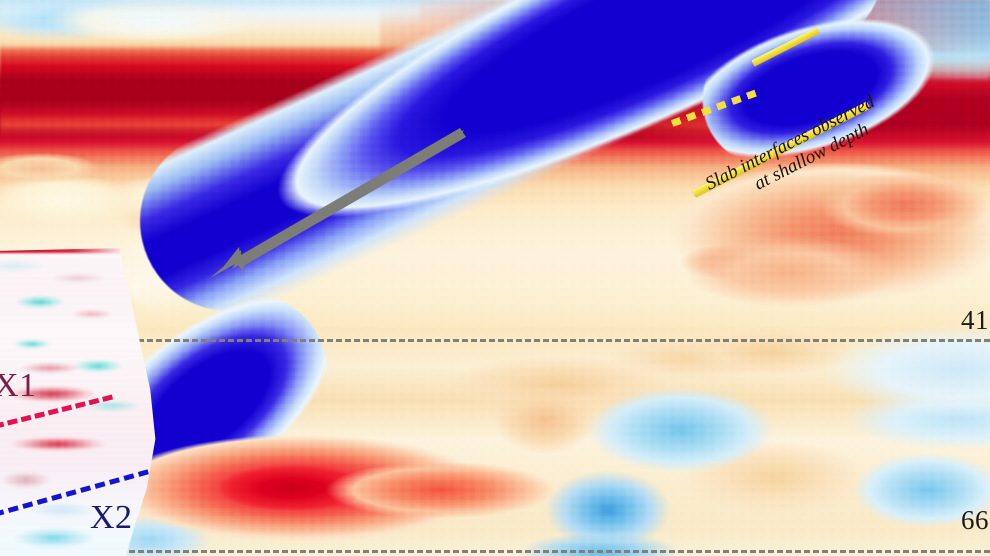  Describe the element at coordinates (111, 517) in the screenshot. I see `profile-label-x2: X2` at that location.